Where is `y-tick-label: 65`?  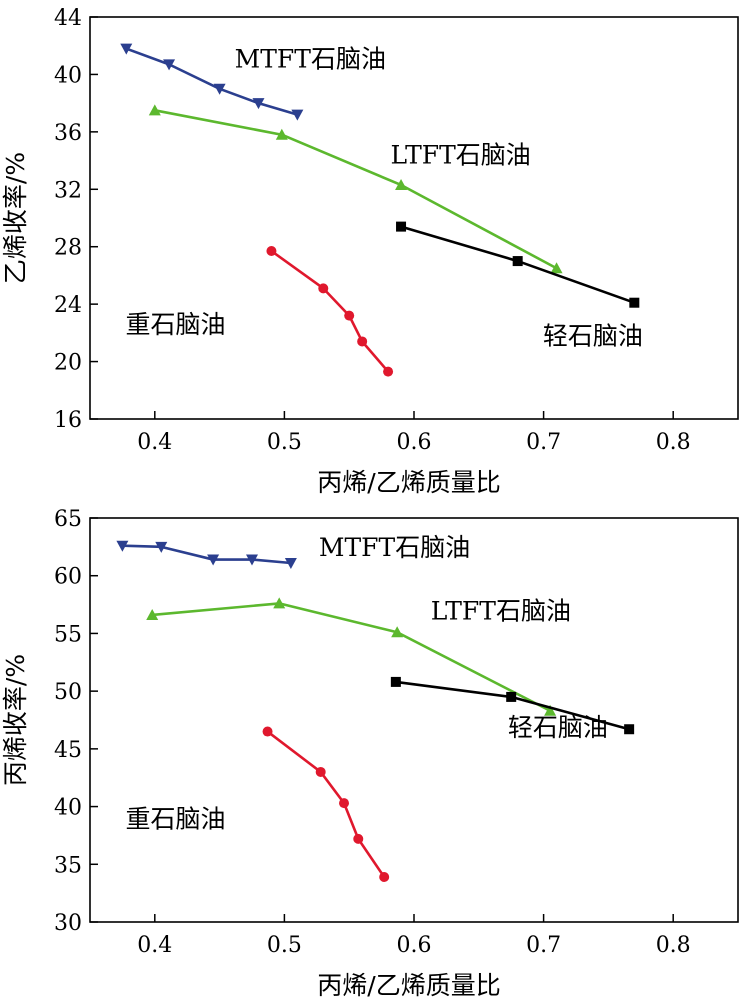
y-tick-label: 65 is located at coordinates (68, 519).